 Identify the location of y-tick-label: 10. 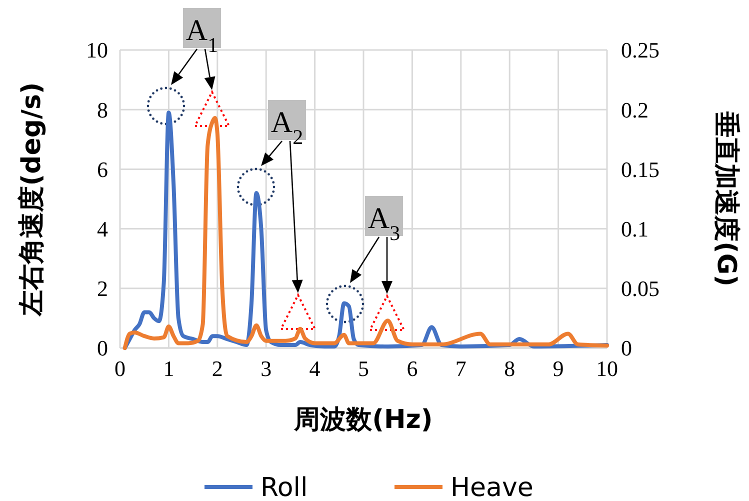
(97, 50).